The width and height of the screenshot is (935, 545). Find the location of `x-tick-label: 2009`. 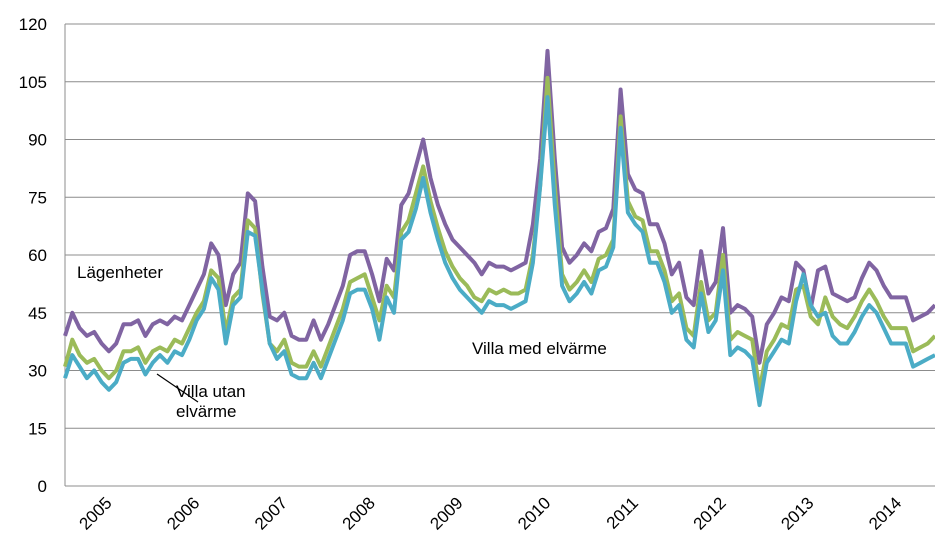

x-tick-label: 2009 is located at coordinates (446, 513).